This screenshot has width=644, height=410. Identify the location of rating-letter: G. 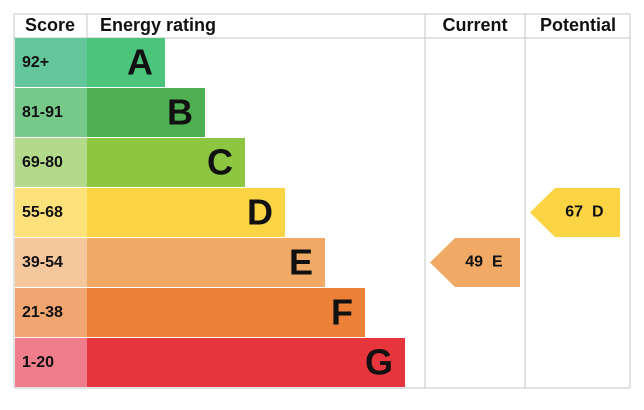
(379, 362).